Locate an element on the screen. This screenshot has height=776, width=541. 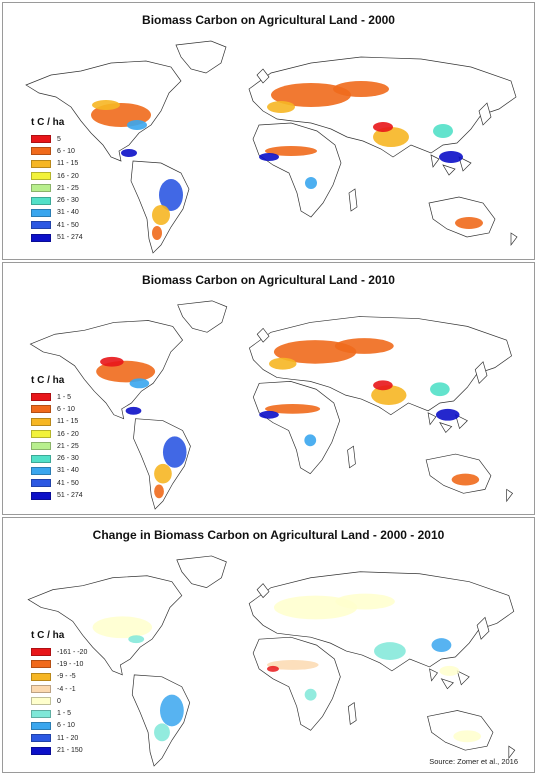
legend-item: 21 - 150 is located at coordinates (59, 750).